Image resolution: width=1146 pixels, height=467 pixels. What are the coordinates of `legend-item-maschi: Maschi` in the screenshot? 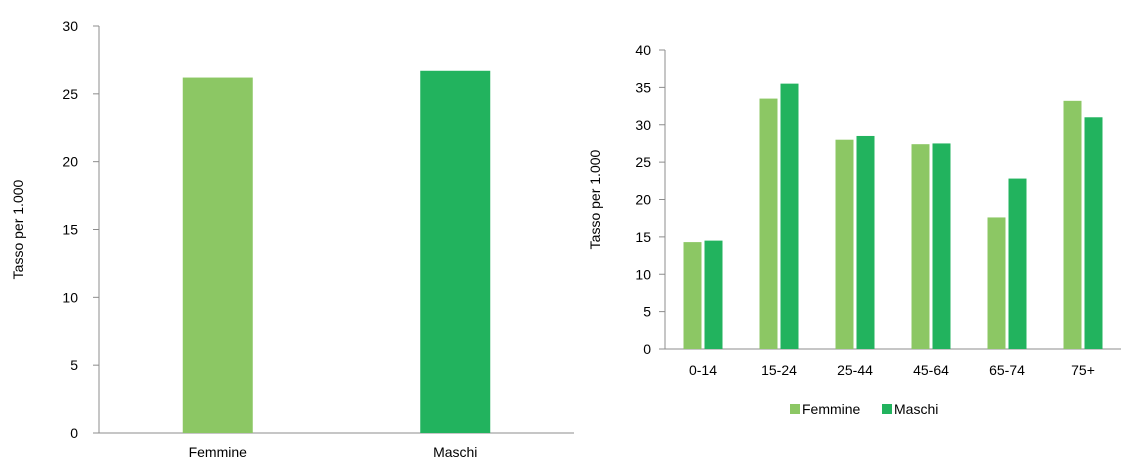 It's located at (910, 409).